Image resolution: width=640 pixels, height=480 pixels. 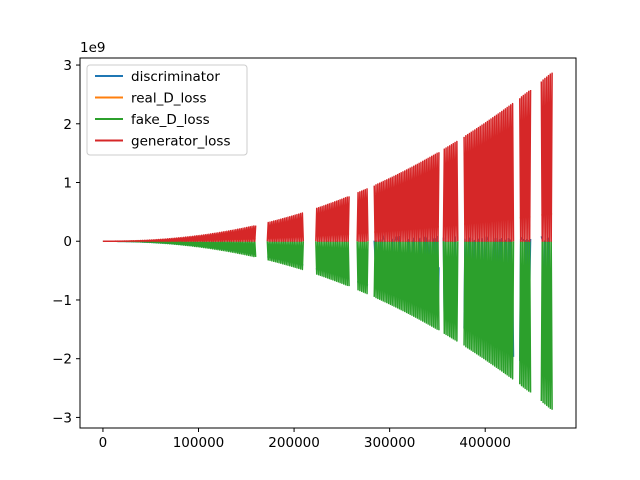 What do you see at coordinates (181, 142) in the screenshot?
I see `legend-label-generator-loss: generator_loss` at bounding box center [181, 142].